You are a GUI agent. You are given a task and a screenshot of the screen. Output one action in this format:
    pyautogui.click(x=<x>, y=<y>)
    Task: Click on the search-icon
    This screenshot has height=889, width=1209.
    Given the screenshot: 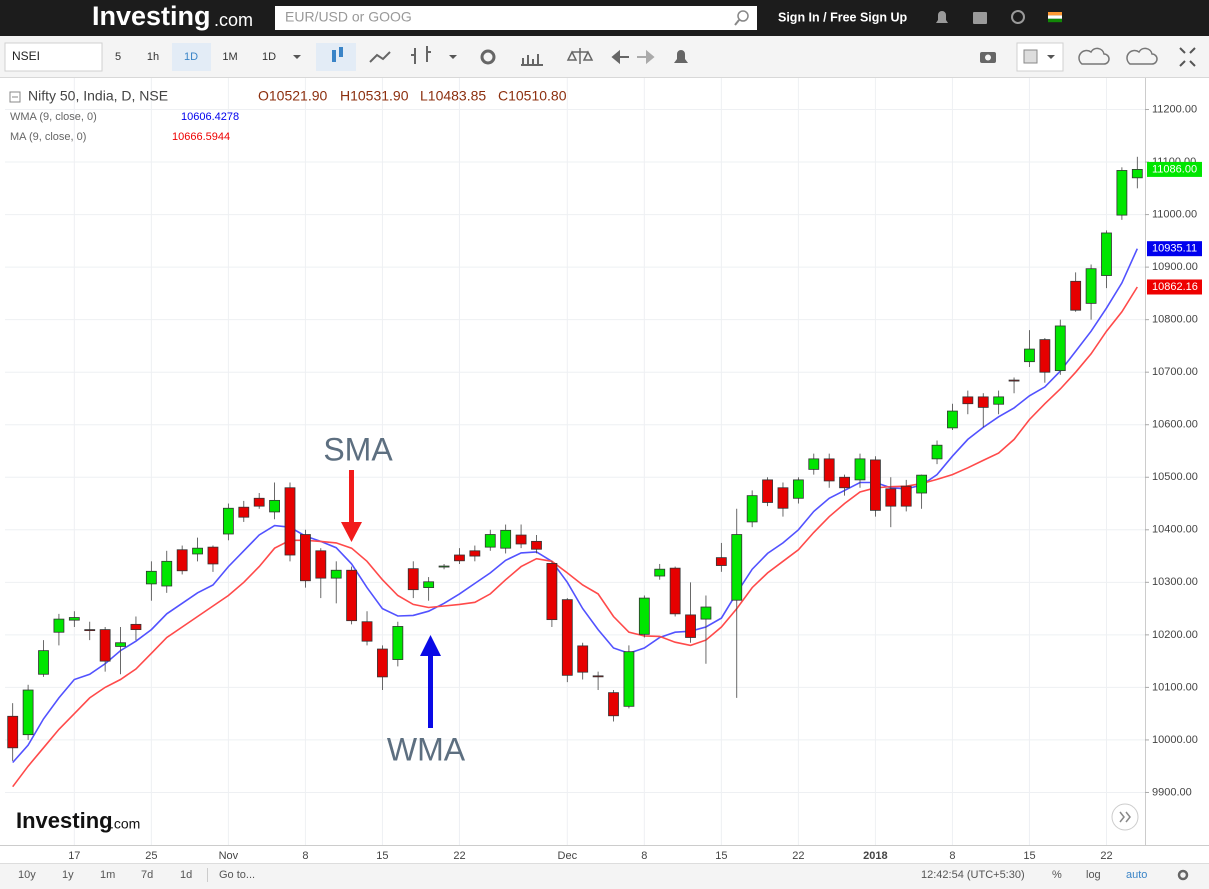 What is the action you would take?
    pyautogui.click(x=743, y=16)
    